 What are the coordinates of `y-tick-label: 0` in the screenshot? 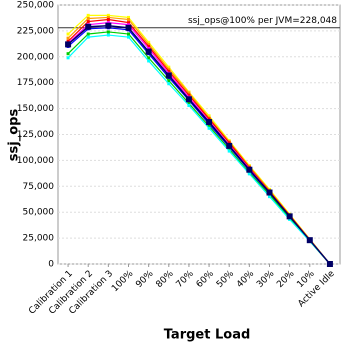 It's located at (51, 265).